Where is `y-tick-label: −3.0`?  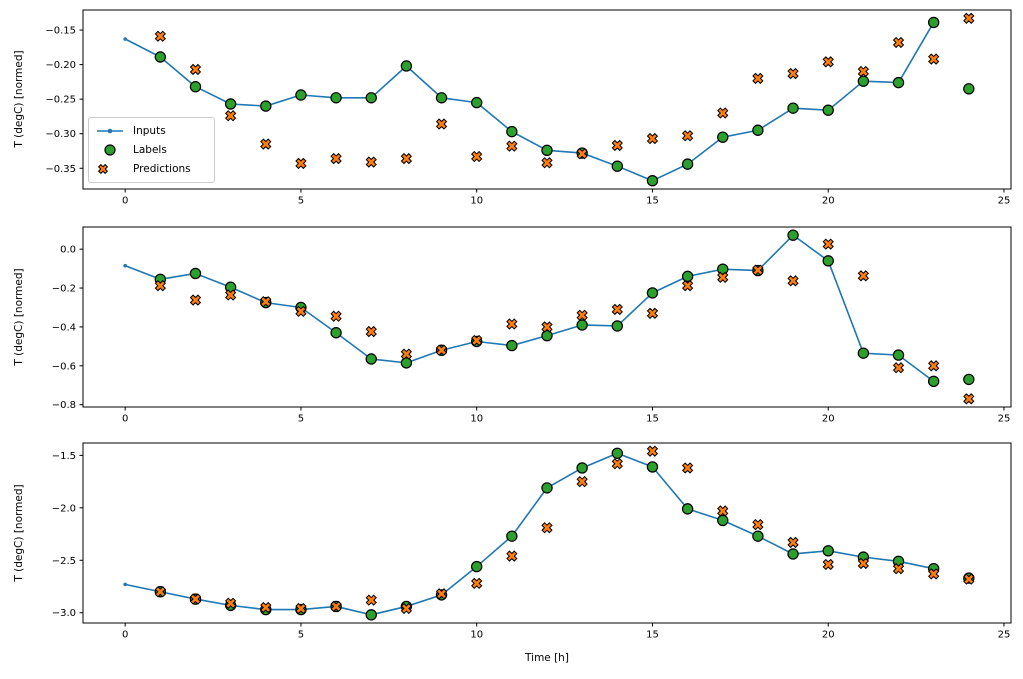
y-tick-label: −3.0 is located at coordinates (64, 613).